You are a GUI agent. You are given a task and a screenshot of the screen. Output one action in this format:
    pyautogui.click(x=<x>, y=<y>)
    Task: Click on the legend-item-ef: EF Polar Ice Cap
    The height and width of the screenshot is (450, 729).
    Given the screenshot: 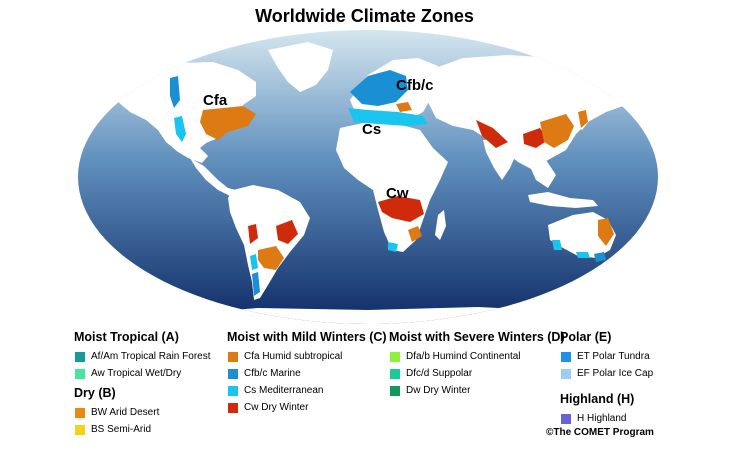 What is the action you would take?
    pyautogui.click(x=606, y=373)
    